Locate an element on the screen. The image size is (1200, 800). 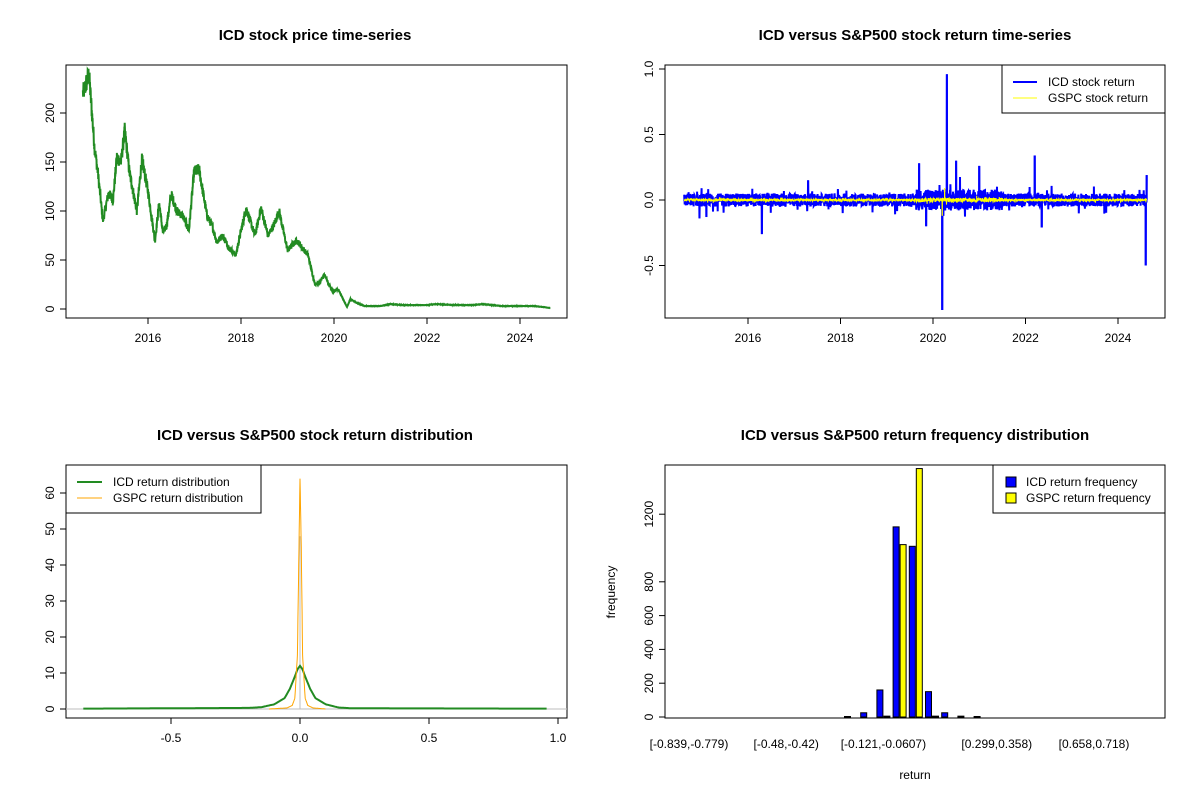
x-tick-label: [0.299,0.358) is located at coordinates (996, 744).